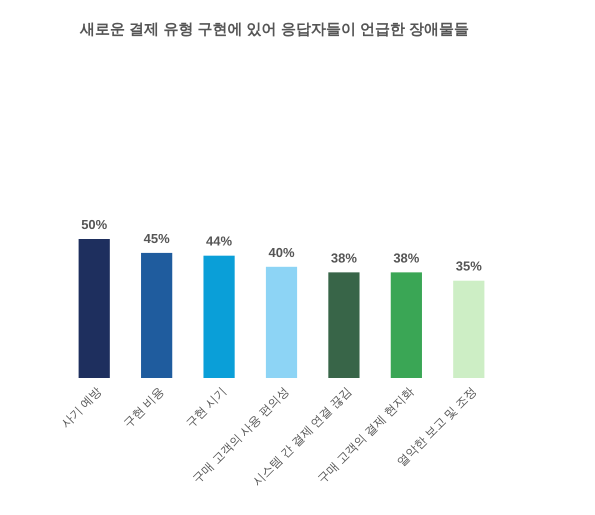 The width and height of the screenshot is (595, 515). What do you see at coordinates (219, 241) in the screenshot?
I see `data-label: 44%` at bounding box center [219, 241].